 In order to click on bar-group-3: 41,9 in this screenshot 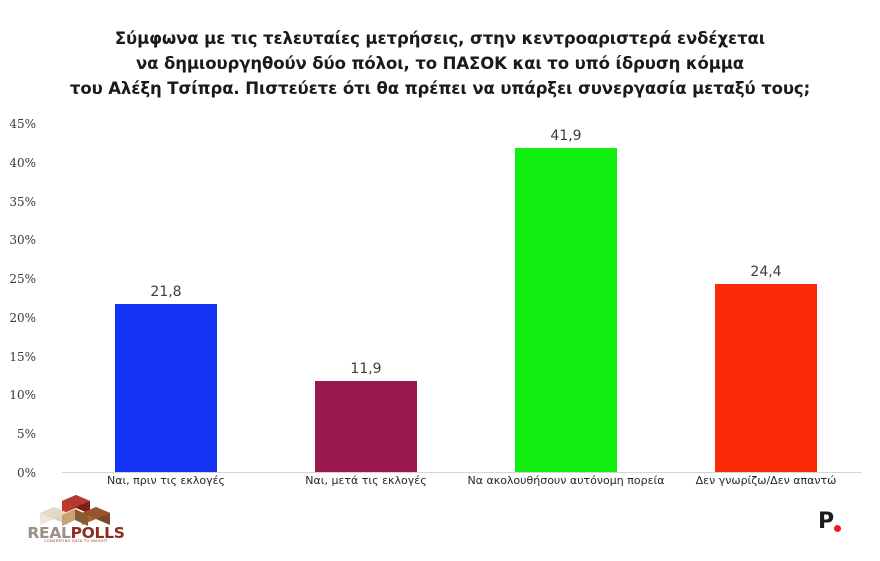, I will do `click(566, 298)`.